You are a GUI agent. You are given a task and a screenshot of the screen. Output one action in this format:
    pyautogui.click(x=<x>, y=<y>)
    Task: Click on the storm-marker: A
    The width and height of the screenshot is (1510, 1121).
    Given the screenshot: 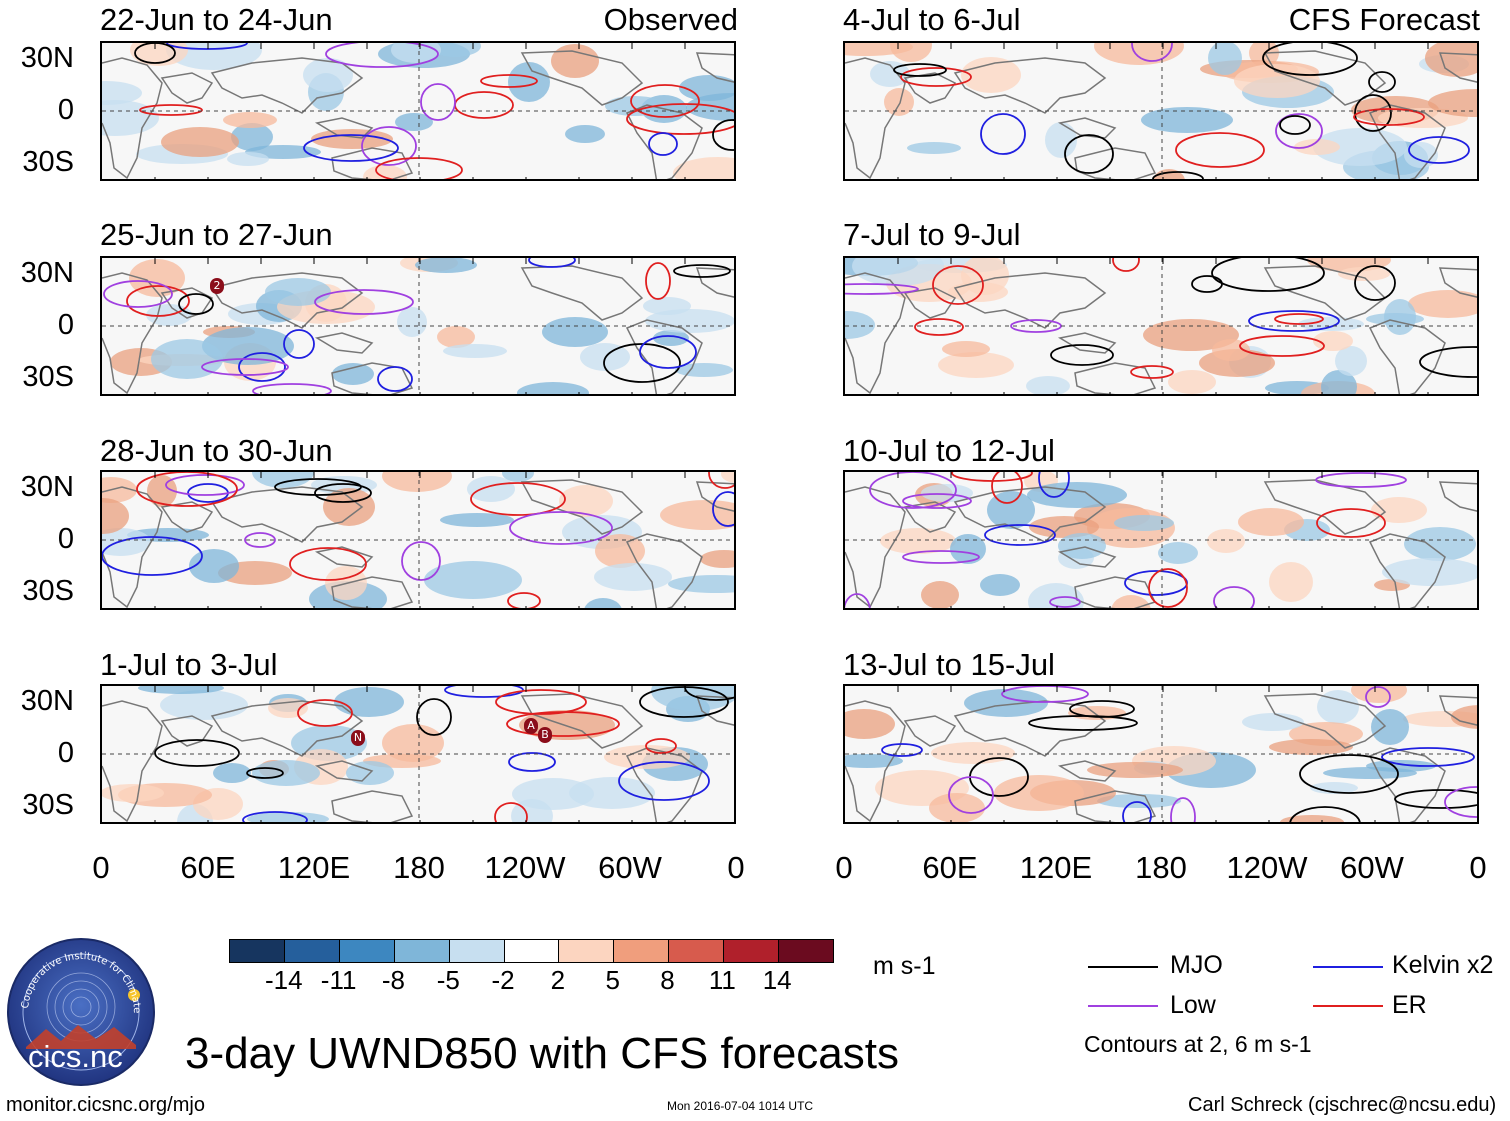 What is the action you would take?
    pyautogui.click(x=531, y=726)
    